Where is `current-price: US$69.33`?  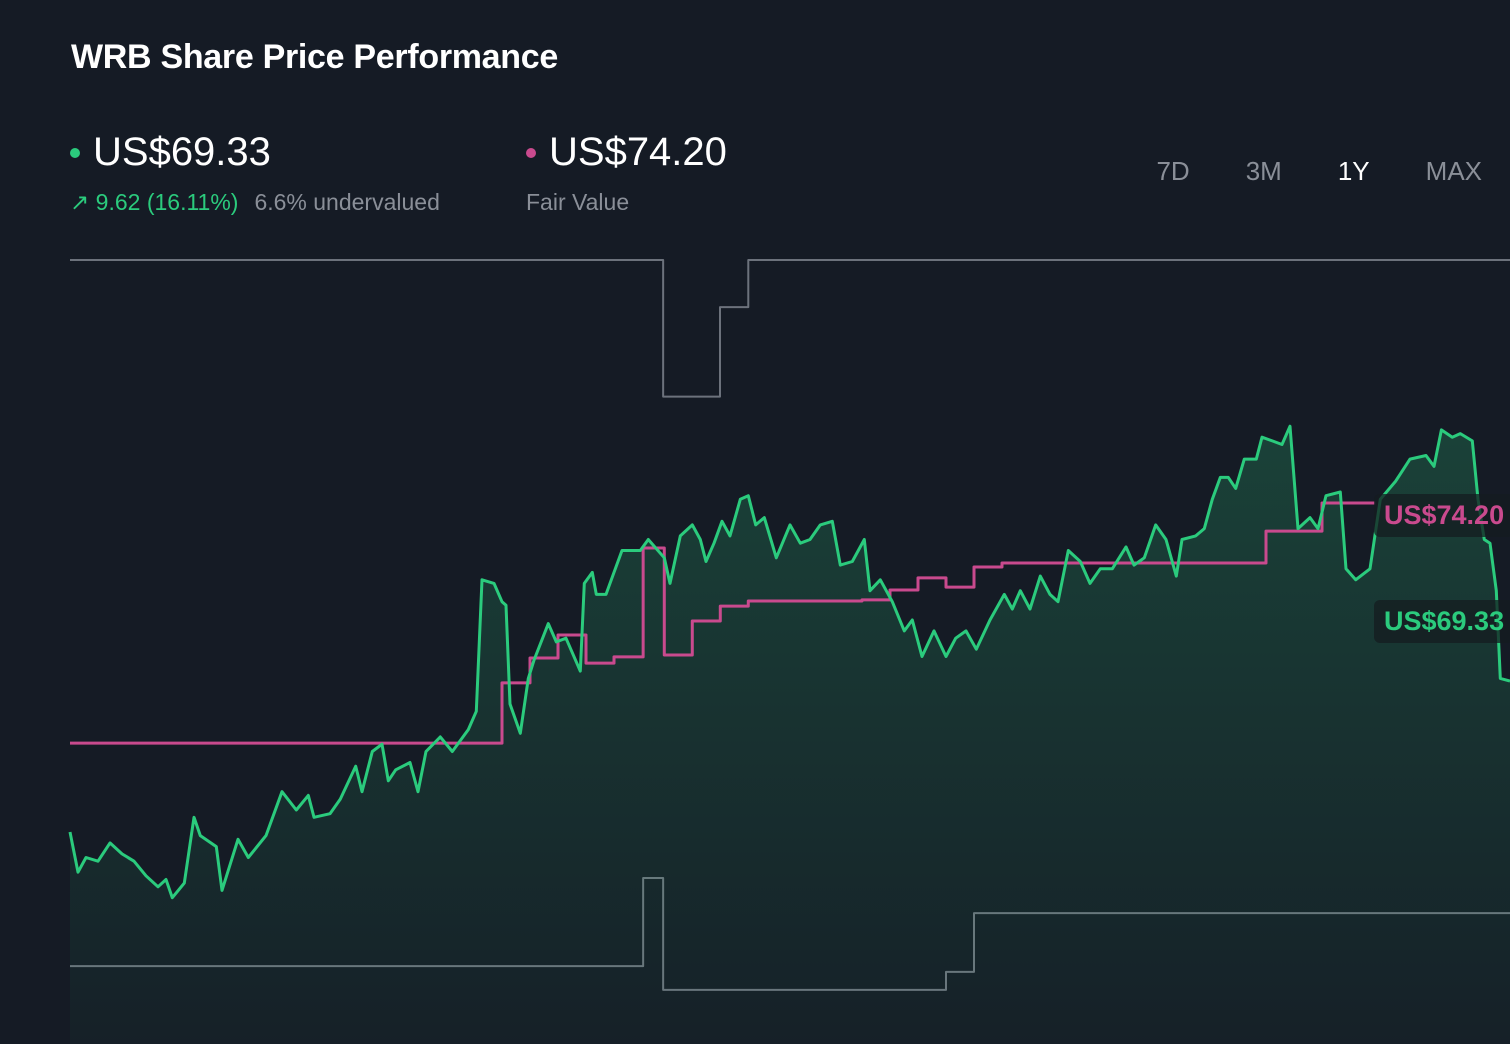 current-price: US$69.33 is located at coordinates (182, 152).